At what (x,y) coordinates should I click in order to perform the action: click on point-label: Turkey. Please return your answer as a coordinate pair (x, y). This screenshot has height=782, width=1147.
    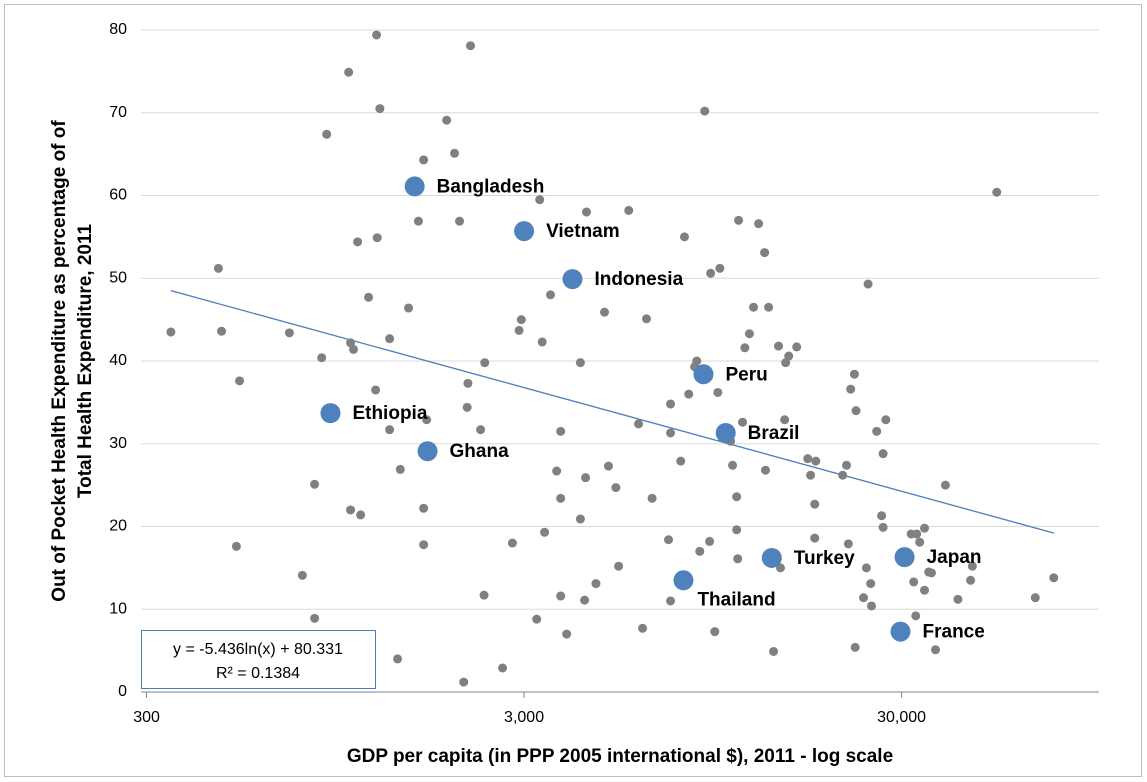
    Looking at the image, I should click on (824, 558).